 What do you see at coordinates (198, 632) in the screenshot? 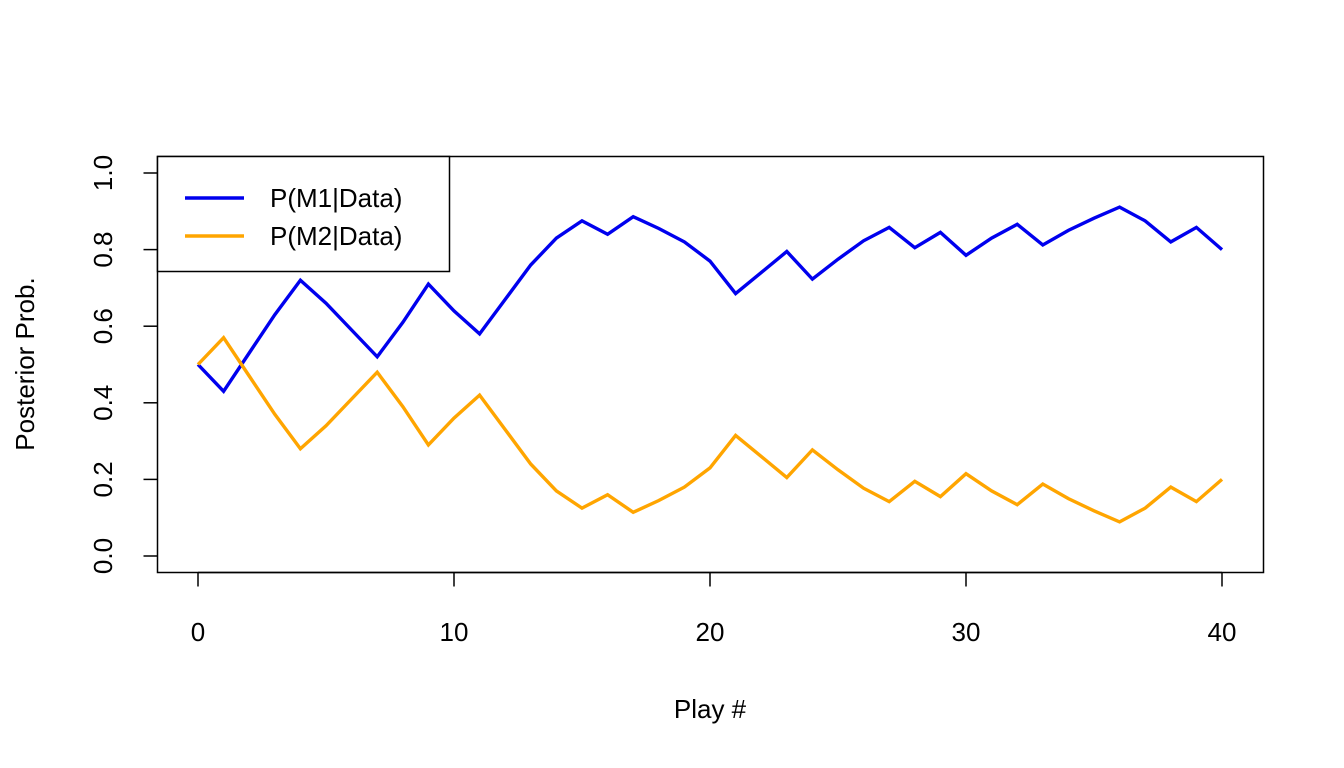
I see `x-tick-label: 0` at bounding box center [198, 632].